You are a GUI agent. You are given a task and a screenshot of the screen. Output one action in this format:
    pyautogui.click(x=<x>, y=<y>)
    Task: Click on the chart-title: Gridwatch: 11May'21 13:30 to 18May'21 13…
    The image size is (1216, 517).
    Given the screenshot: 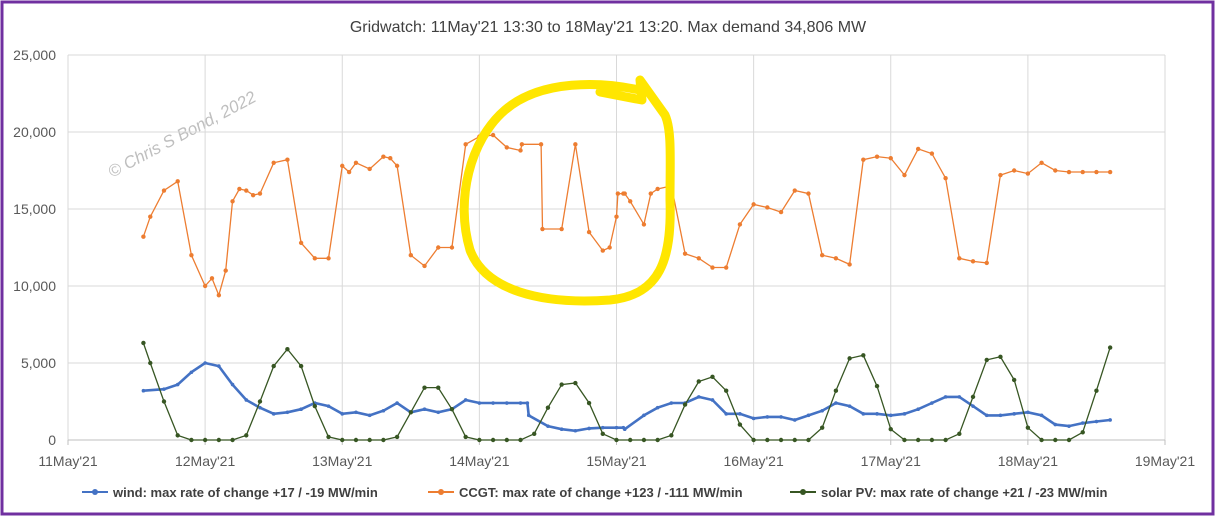 What is the action you would take?
    pyautogui.click(x=608, y=27)
    